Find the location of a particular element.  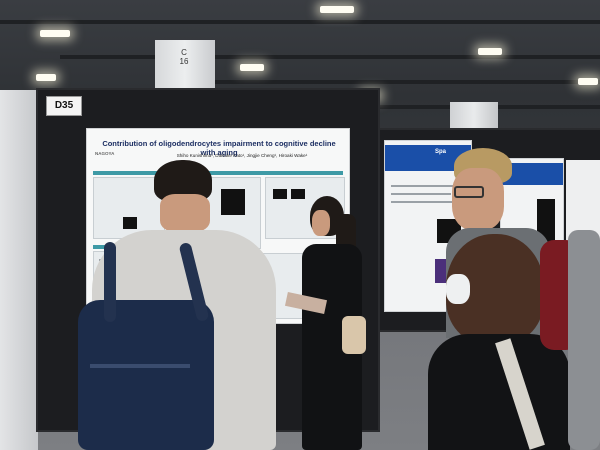

glasses-icon is located at coordinates (469, 192).